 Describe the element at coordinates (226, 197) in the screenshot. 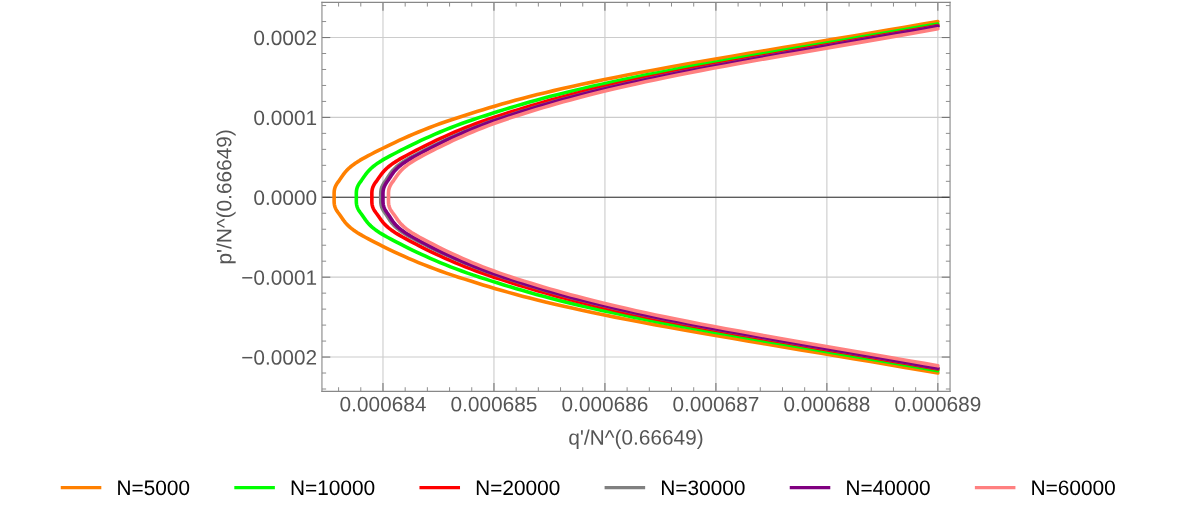

I see `y-axis-title: p'/N^(0.66649)` at that location.